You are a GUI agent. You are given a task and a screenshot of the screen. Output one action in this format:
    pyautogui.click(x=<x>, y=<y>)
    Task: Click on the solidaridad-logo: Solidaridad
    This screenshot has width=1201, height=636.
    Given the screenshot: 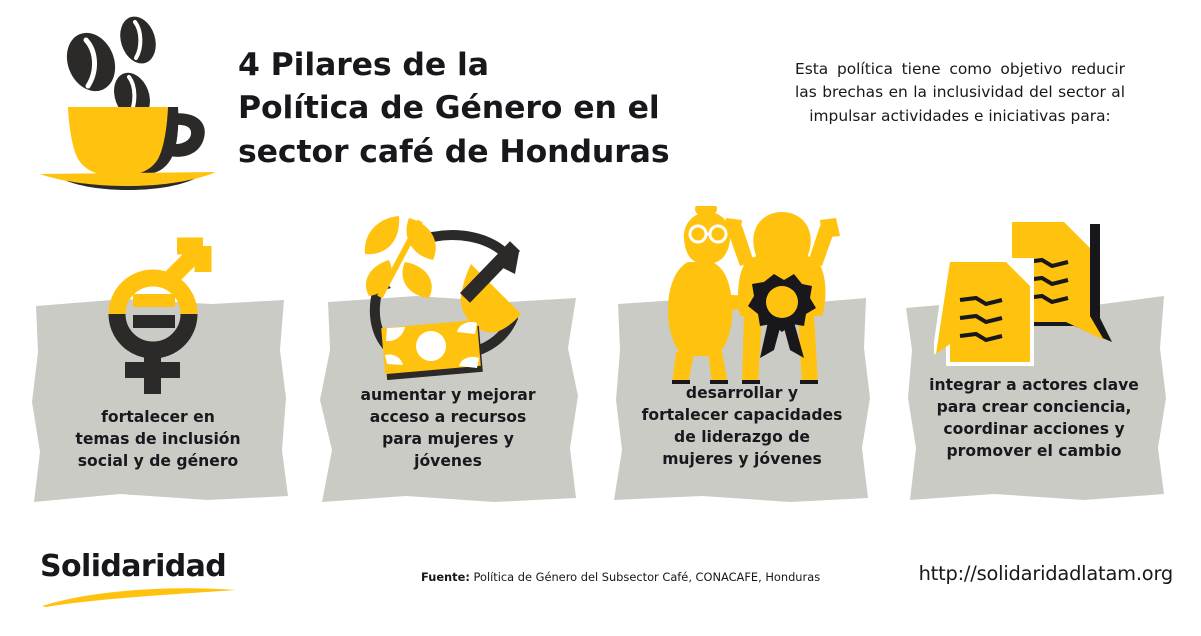 What is the action you would take?
    pyautogui.click(x=155, y=581)
    